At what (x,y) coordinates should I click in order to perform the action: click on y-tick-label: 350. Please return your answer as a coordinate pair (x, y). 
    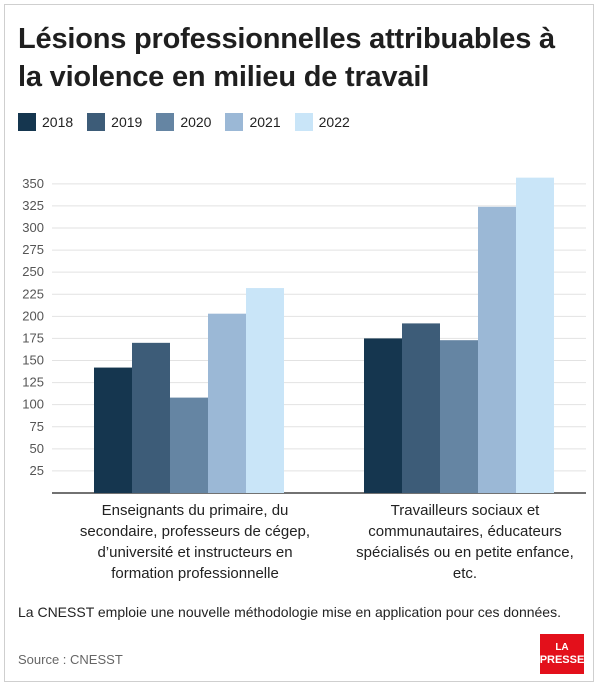
    Looking at the image, I should click on (33, 183).